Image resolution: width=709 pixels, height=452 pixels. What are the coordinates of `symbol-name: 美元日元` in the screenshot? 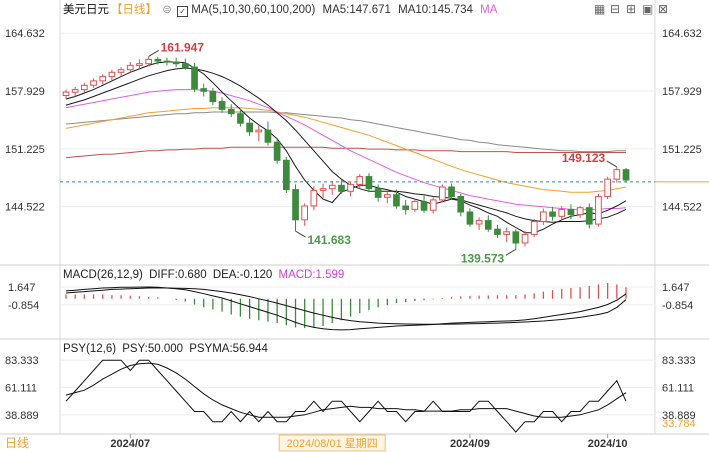 It's located at (86, 10).